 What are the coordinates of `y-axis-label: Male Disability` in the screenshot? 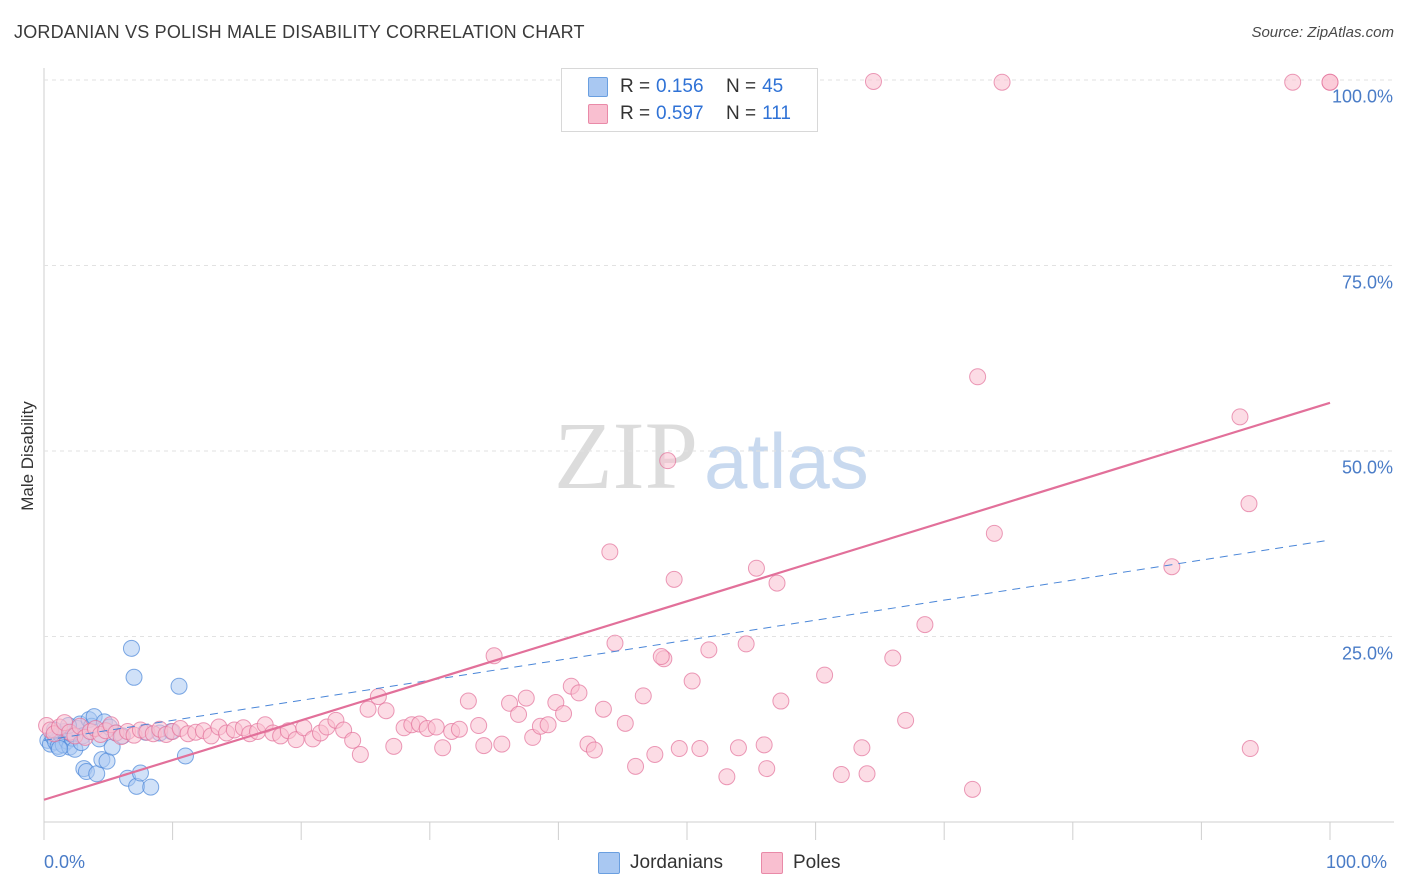 It's located at (27, 456).